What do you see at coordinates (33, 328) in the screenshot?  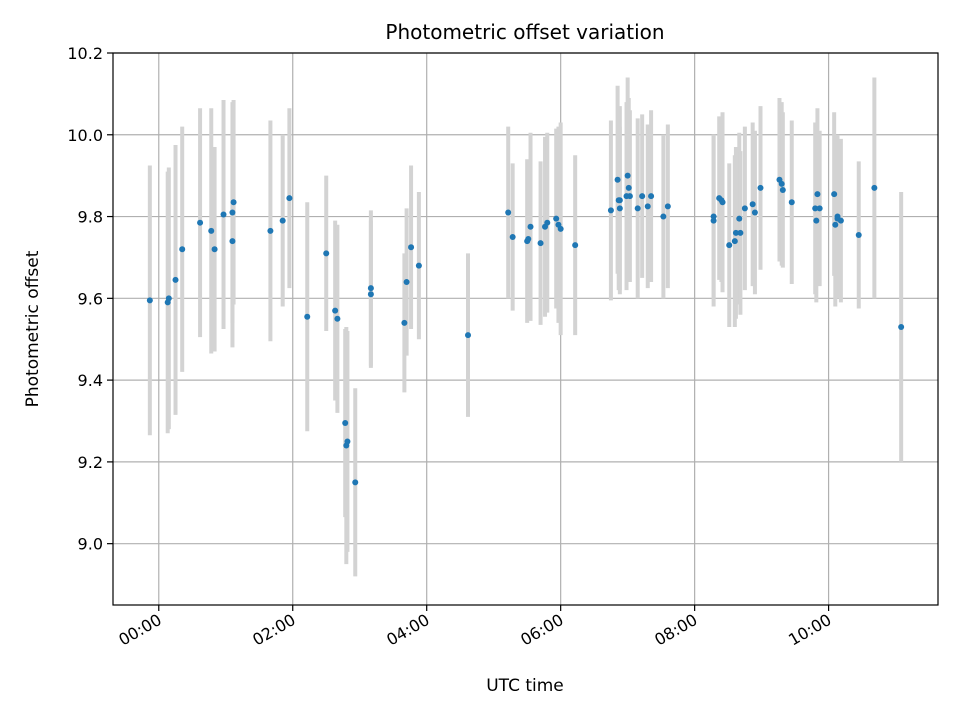 I see `y-axis-label: Photometric offset` at bounding box center [33, 328].